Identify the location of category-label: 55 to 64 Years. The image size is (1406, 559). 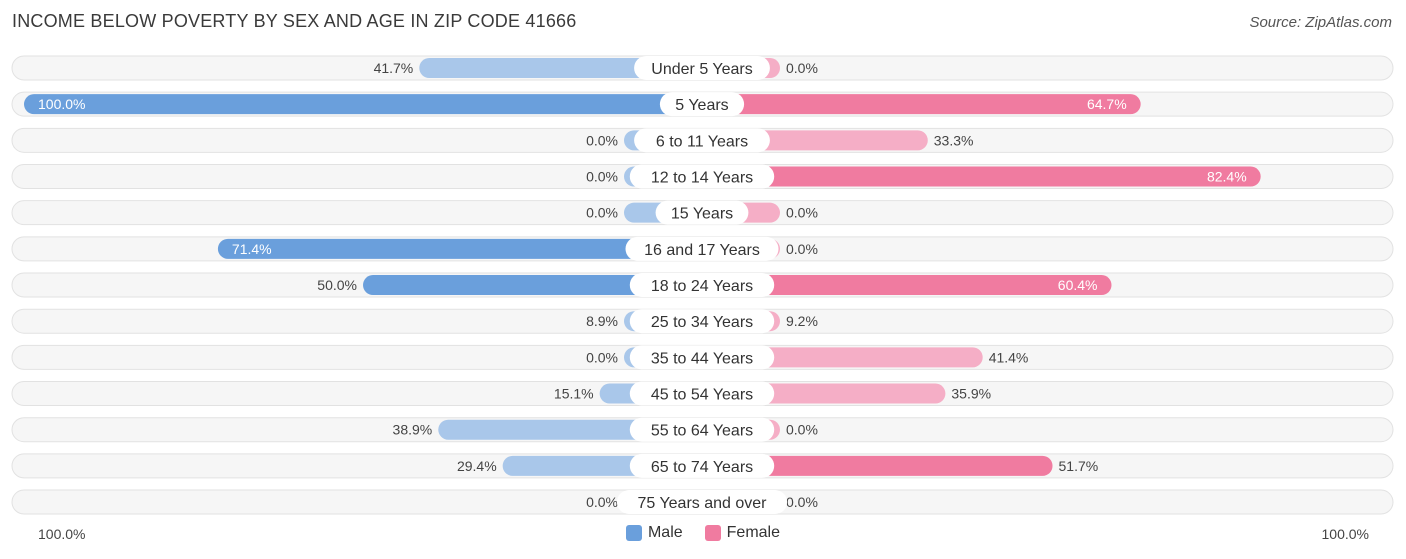
(702, 431).